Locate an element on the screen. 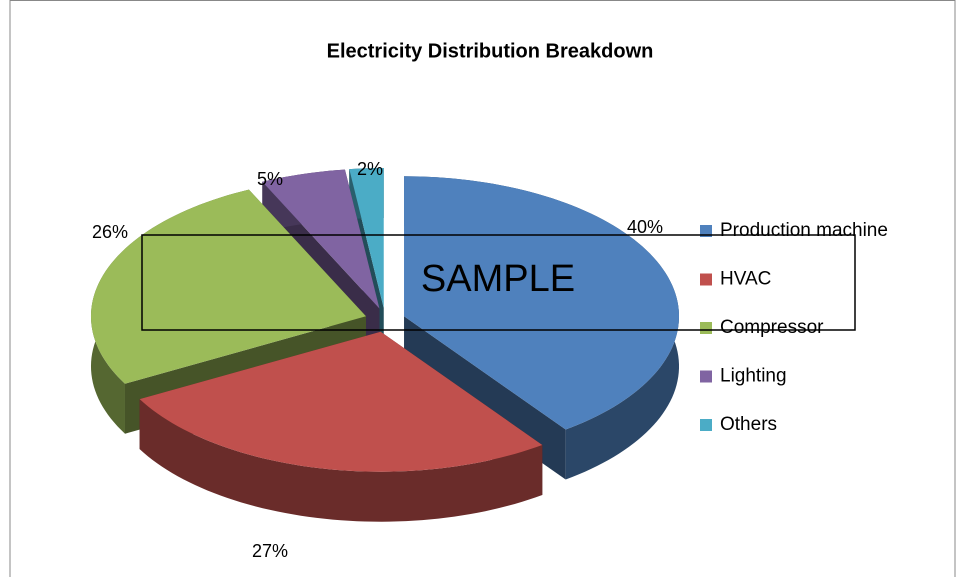 The height and width of the screenshot is (577, 956). watermark-box is located at coordinates (498, 282).